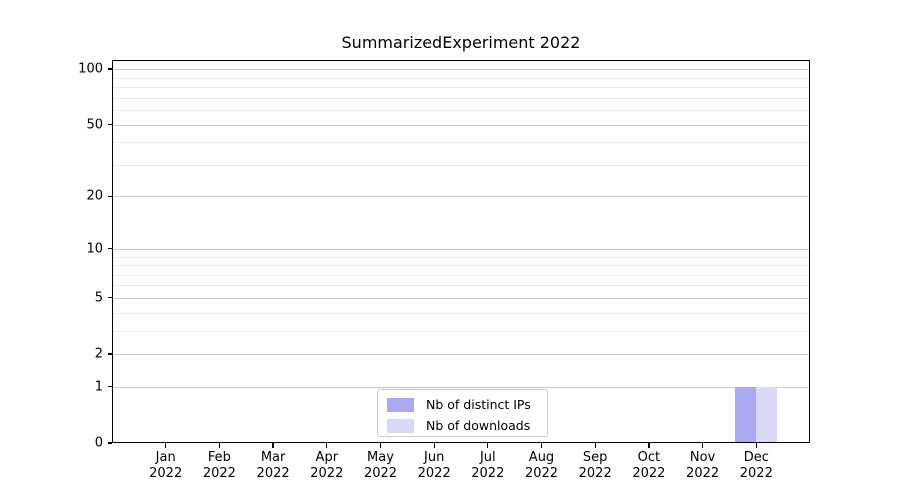 This screenshot has width=900, height=500. Describe the element at coordinates (434, 445) in the screenshot. I see `x-tick-mark-jun` at that location.